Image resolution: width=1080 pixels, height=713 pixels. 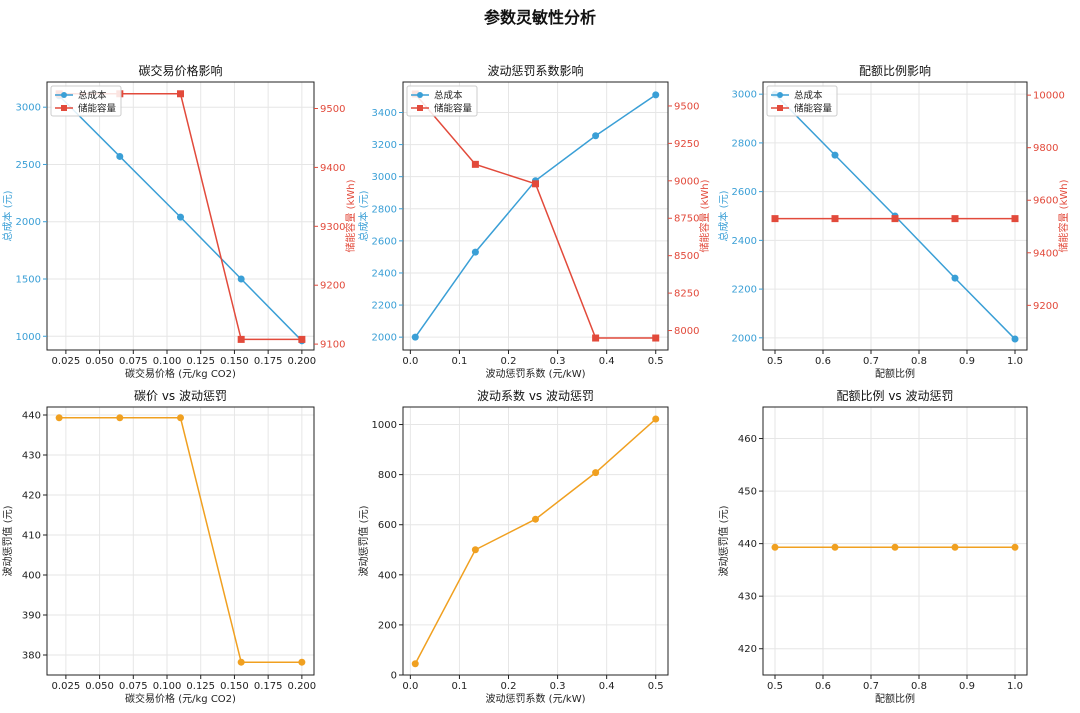 I want to click on y-tick-label: 440, so click(x=31, y=416).